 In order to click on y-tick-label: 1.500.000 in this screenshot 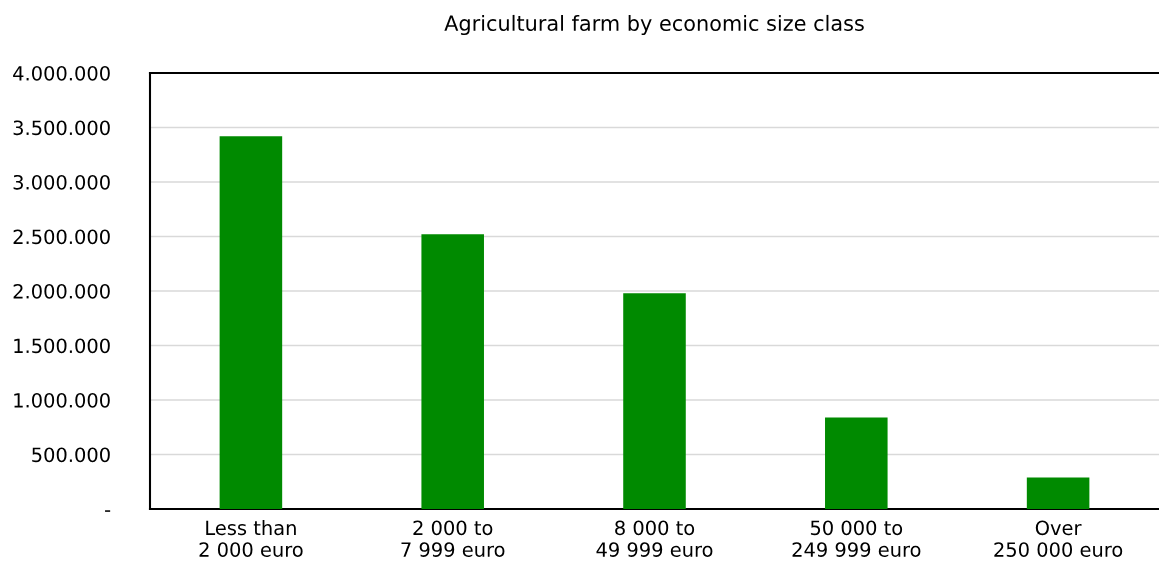, I will do `click(62, 346)`.